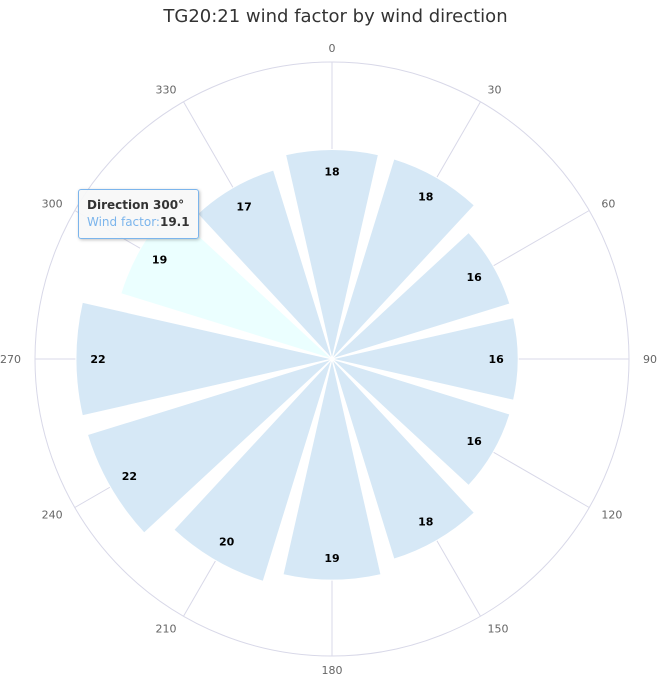 Image resolution: width=671 pixels, height=679 pixels. What do you see at coordinates (136, 205) in the screenshot?
I see `tooltip-title: Direction 300°` at bounding box center [136, 205].